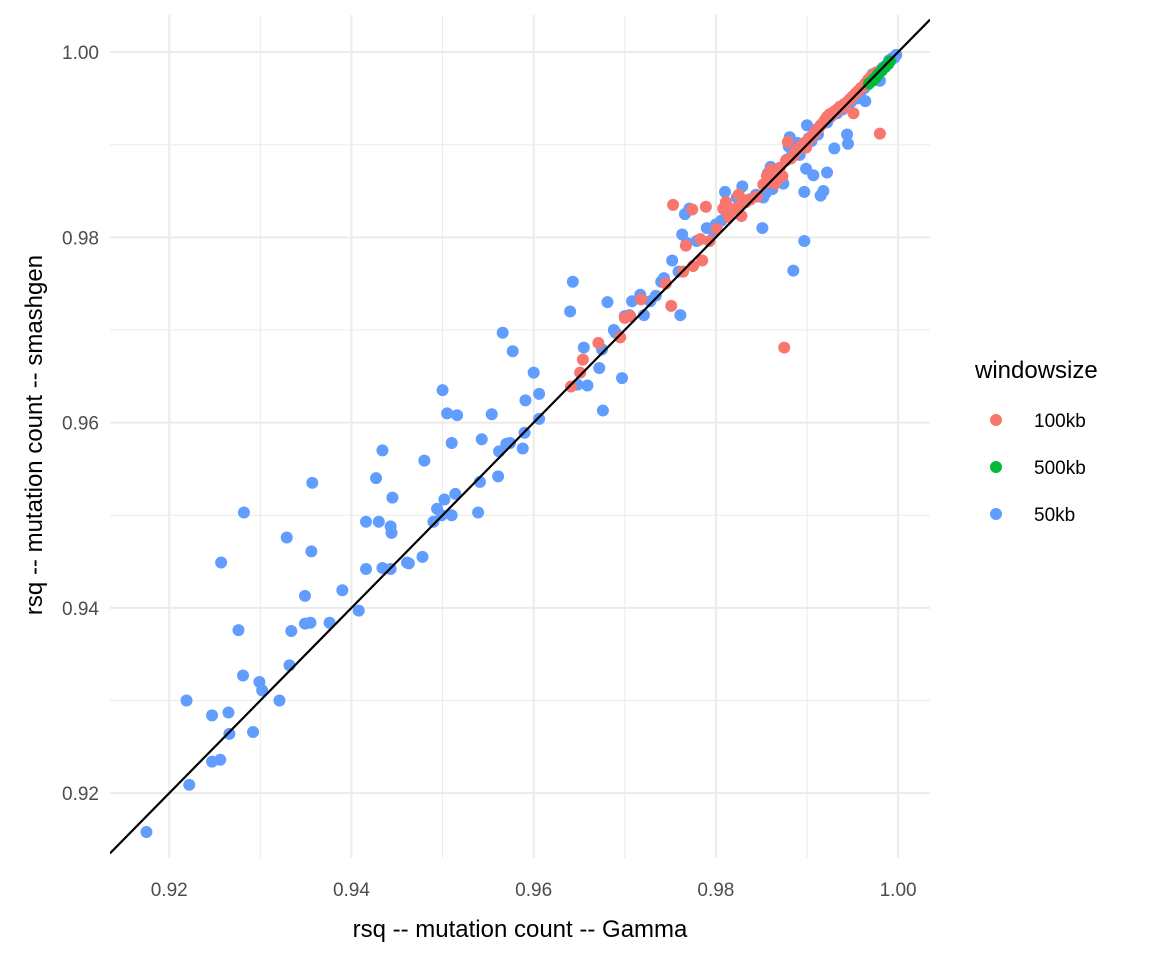 Image resolution: width=1152 pixels, height=960 pixels. What do you see at coordinates (996, 514) in the screenshot?
I see `legend-key-50kb` at bounding box center [996, 514].